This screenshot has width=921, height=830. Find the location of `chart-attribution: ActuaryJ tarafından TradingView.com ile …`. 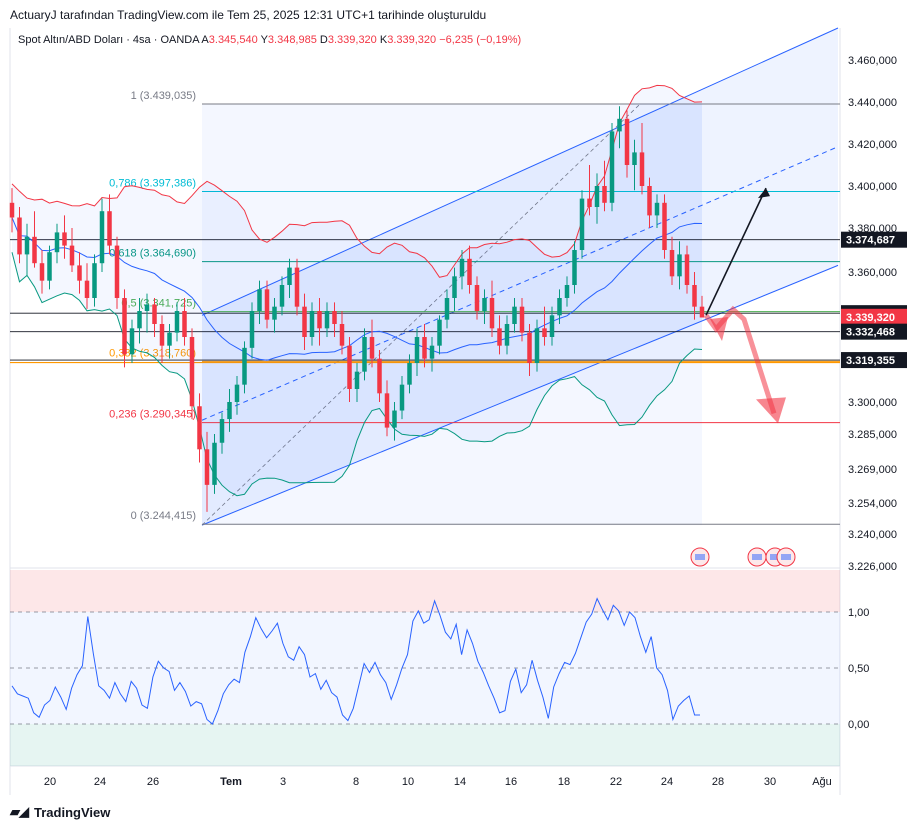

chart-attribution: ActuaryJ tarafından TradingView.com ile … is located at coordinates (248, 15).